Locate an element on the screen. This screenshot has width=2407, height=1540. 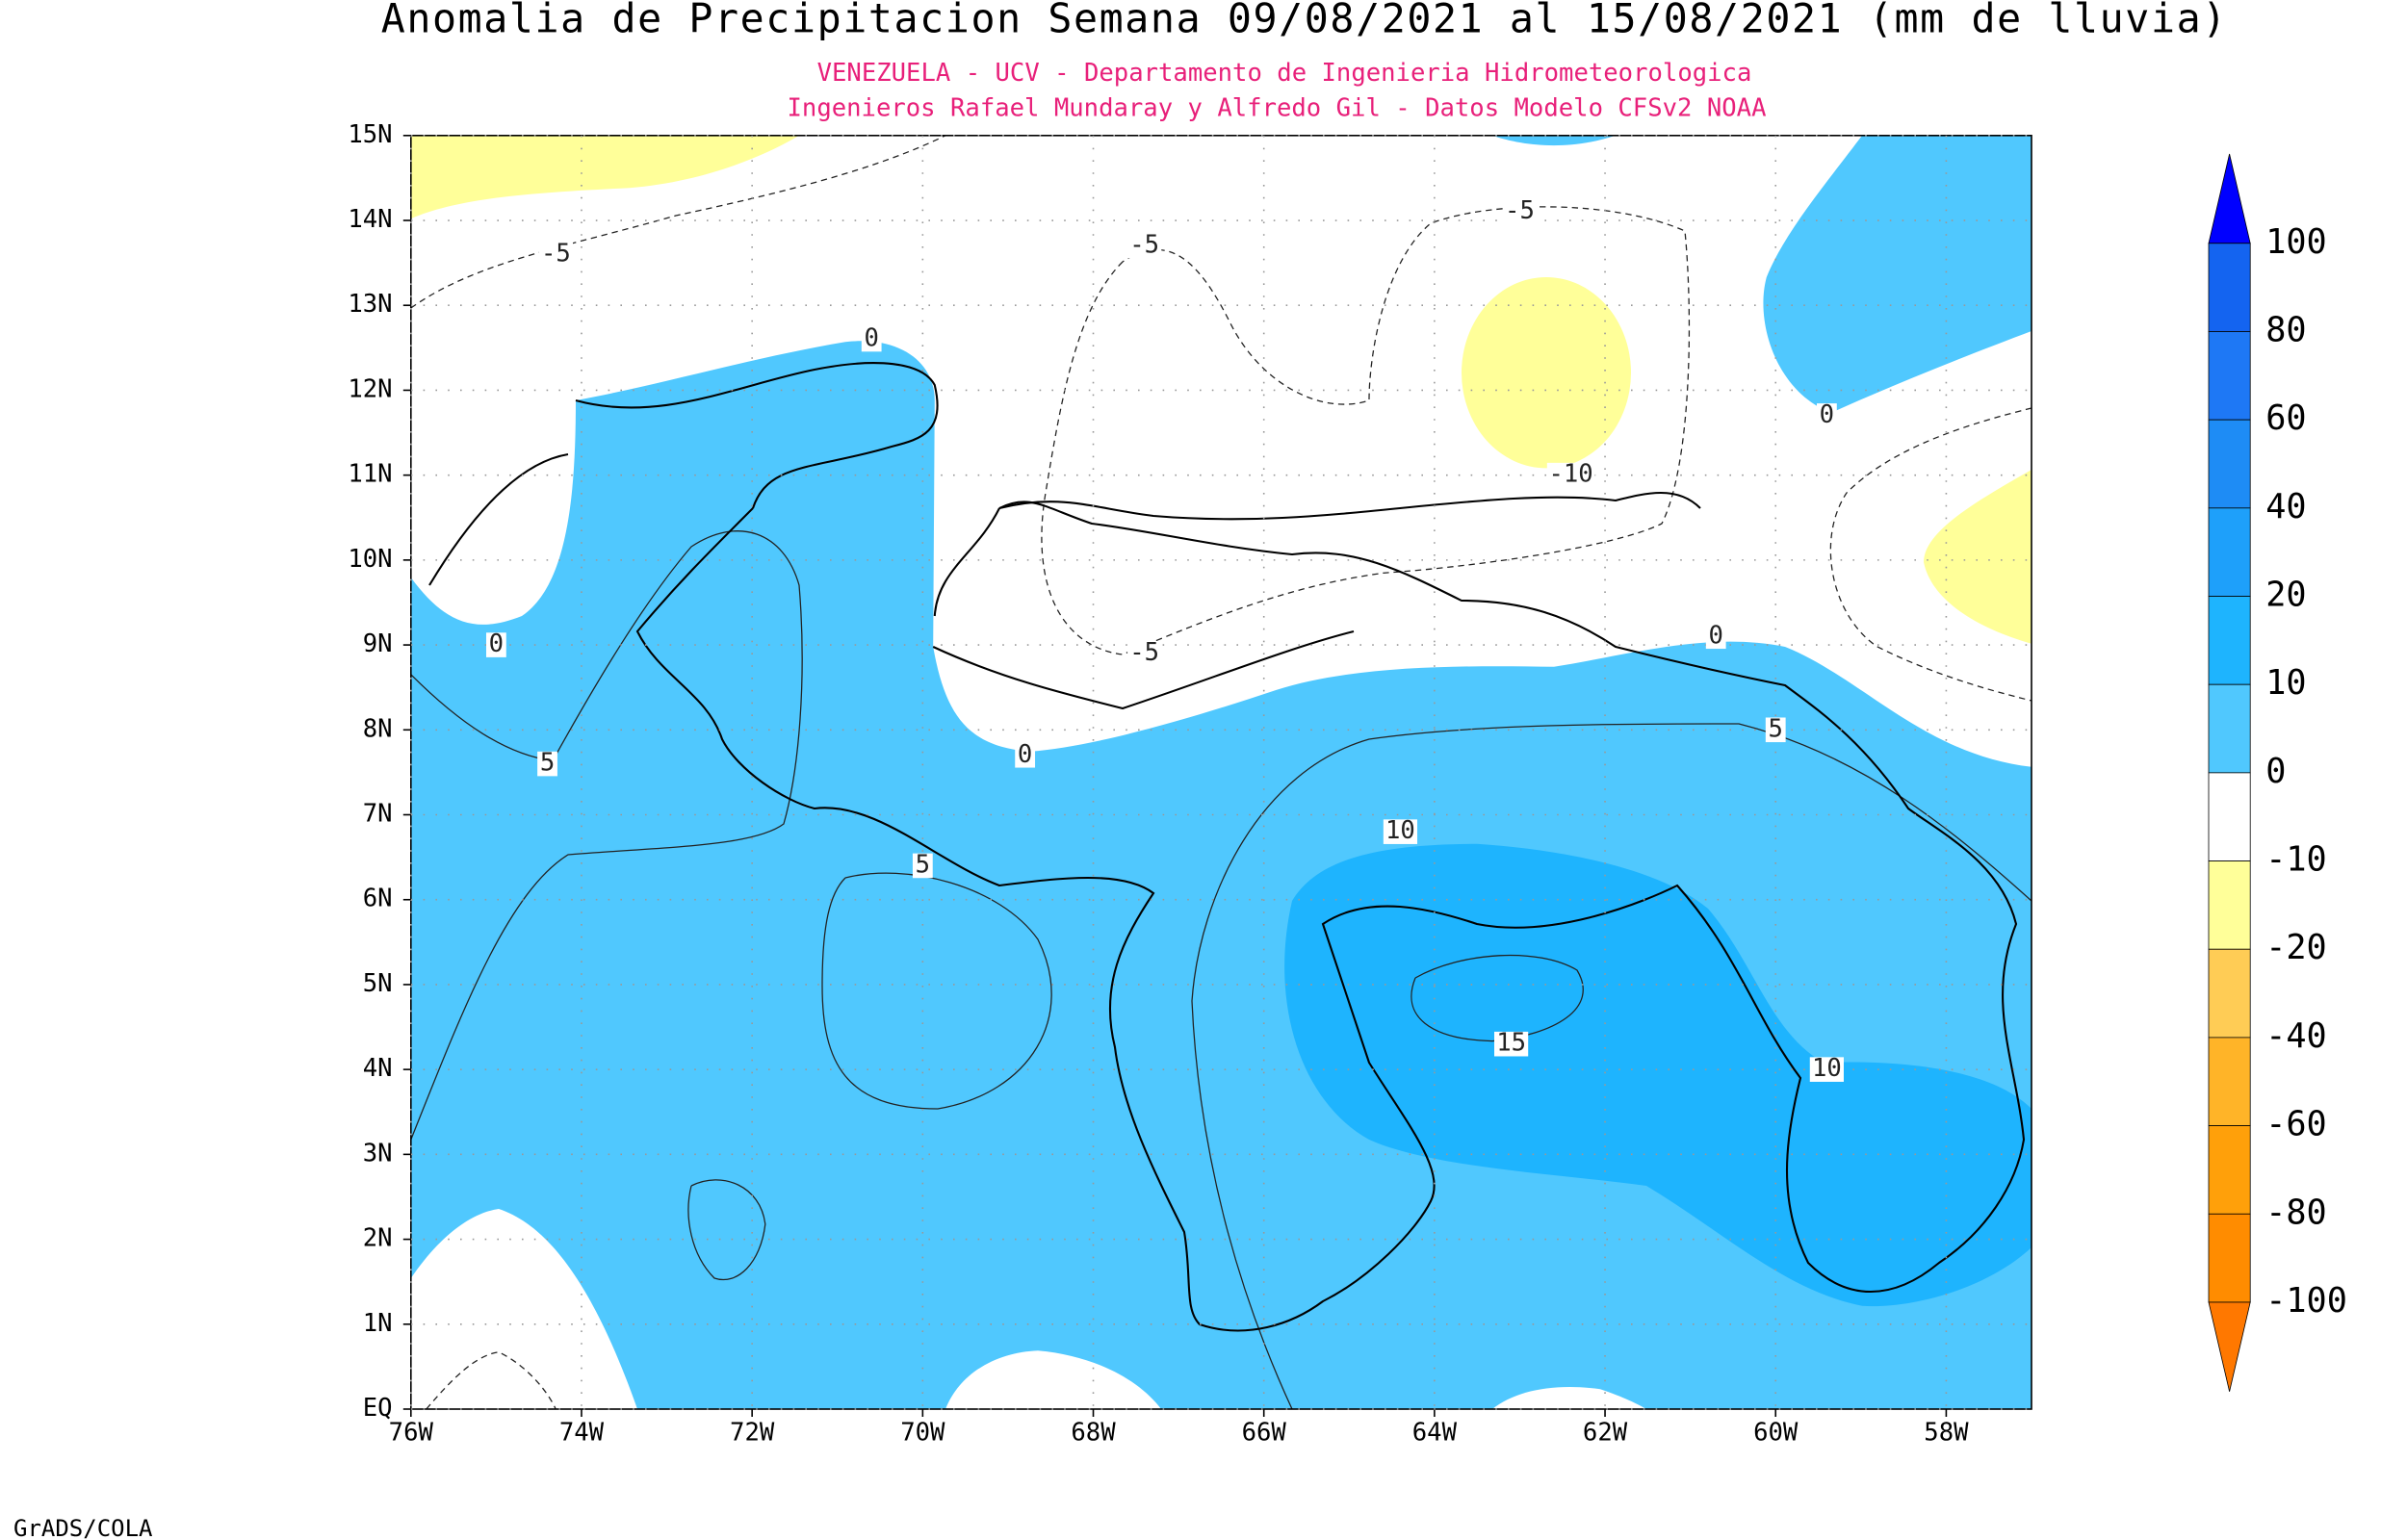
y-tick-label: 2N is located at coordinates (378, 1238).